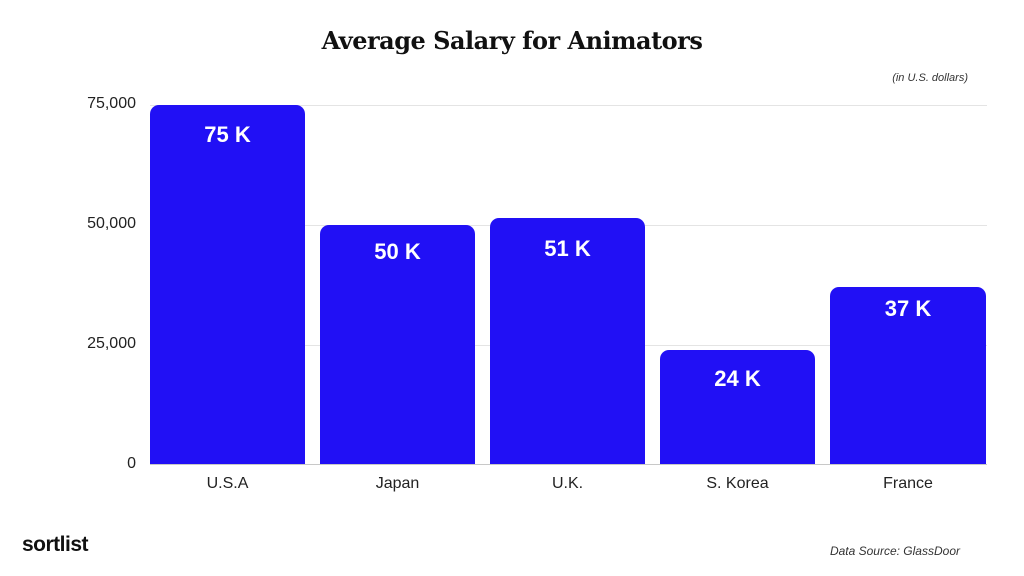 This screenshot has width=1024, height=576. I want to click on y-tick-50000: 50,000, so click(111, 223).